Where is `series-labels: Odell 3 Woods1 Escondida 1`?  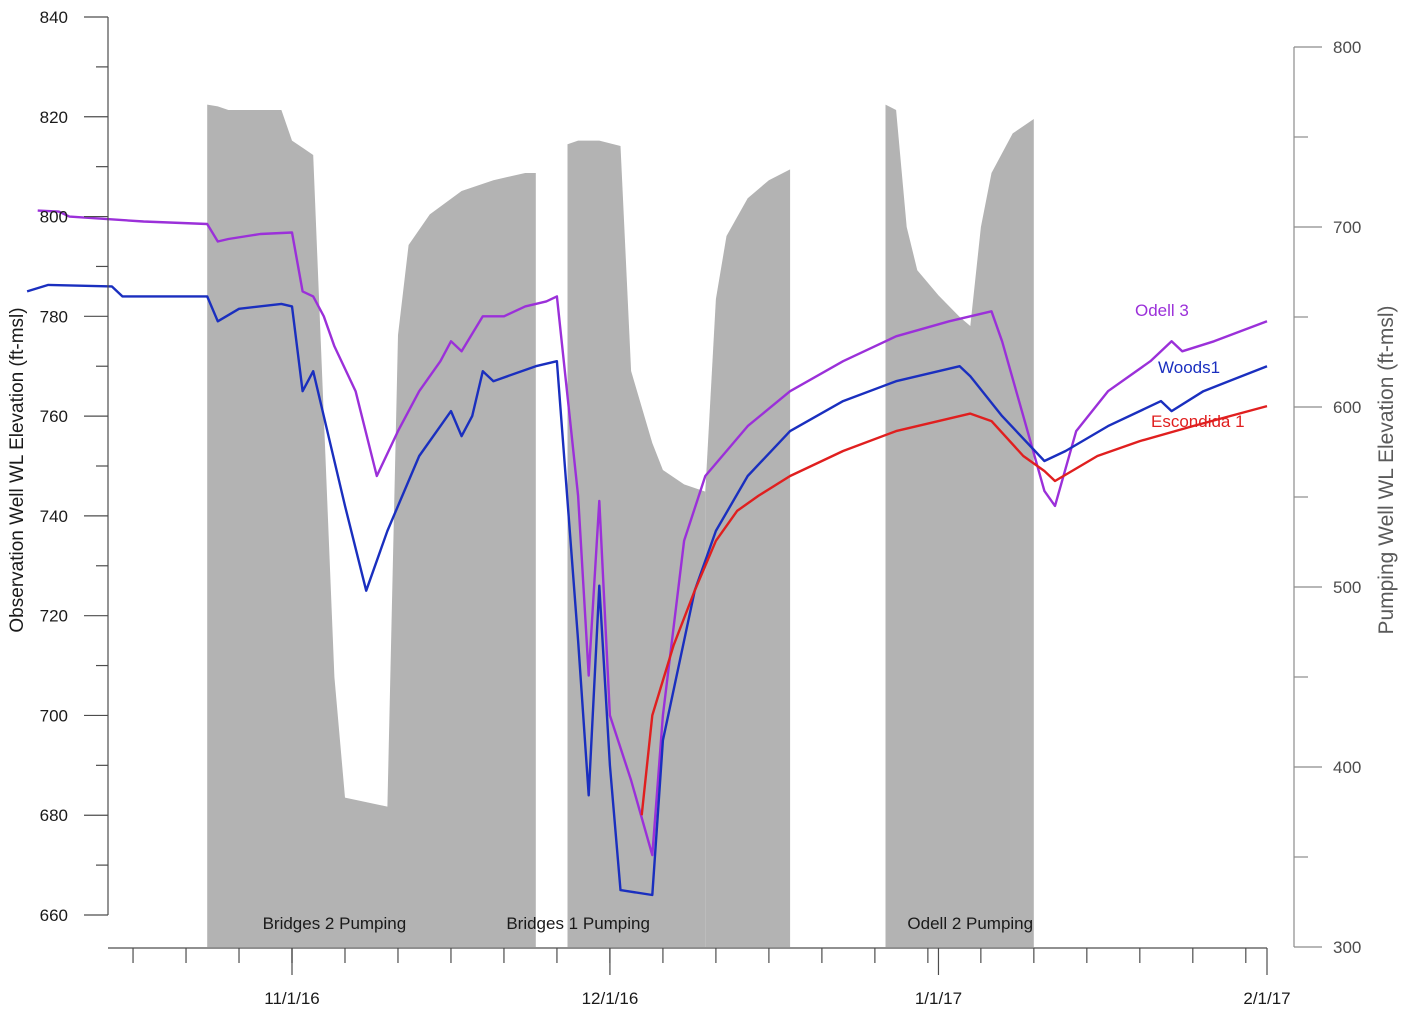 series-labels: Odell 3 Woods1 Escondida 1 is located at coordinates (1190, 366).